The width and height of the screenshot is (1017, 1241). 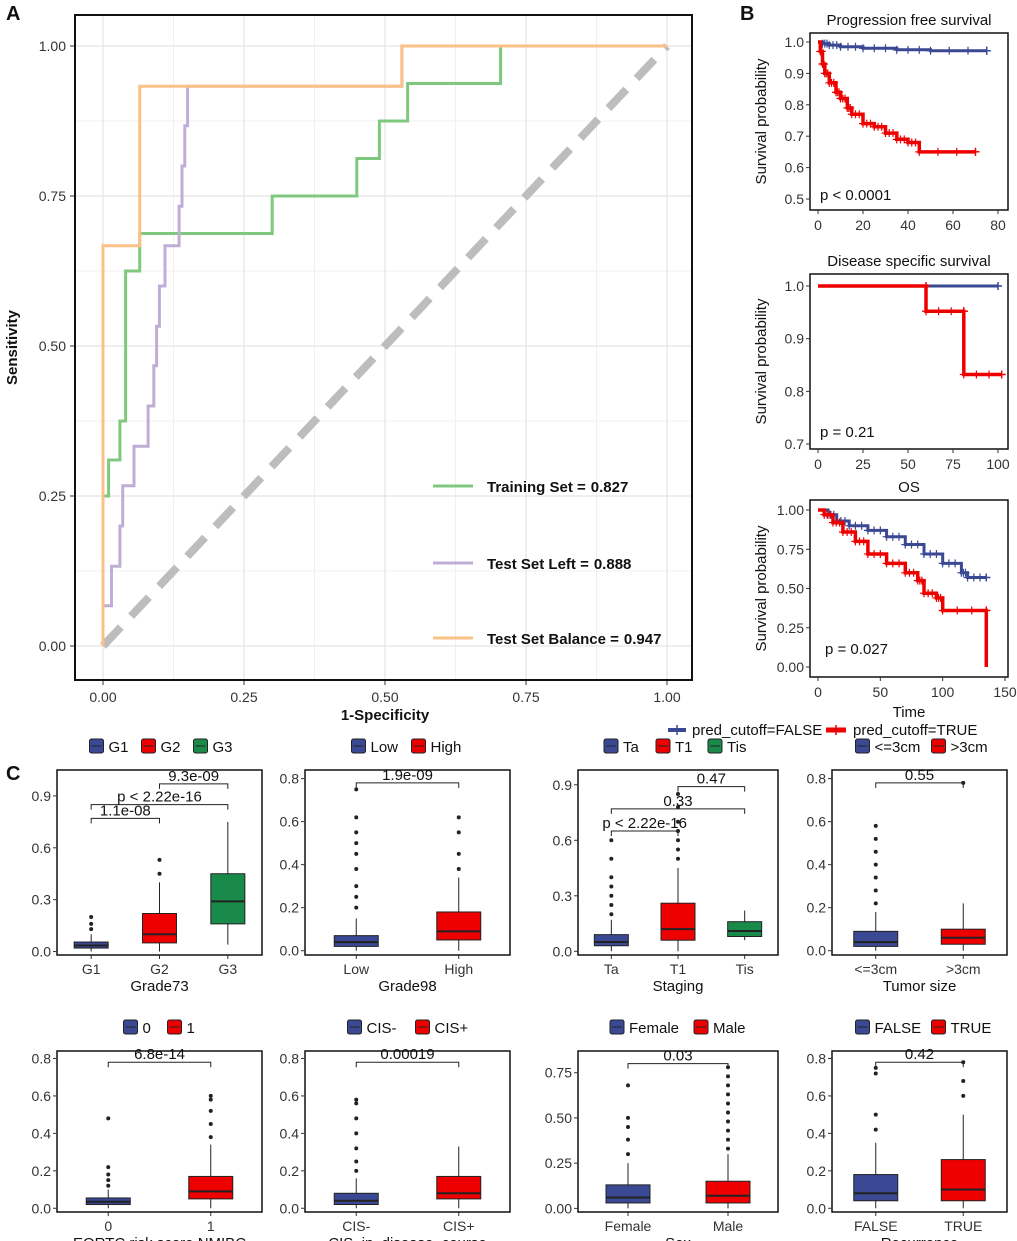 I want to click on km-xtick-label: 0, so click(x=818, y=464).